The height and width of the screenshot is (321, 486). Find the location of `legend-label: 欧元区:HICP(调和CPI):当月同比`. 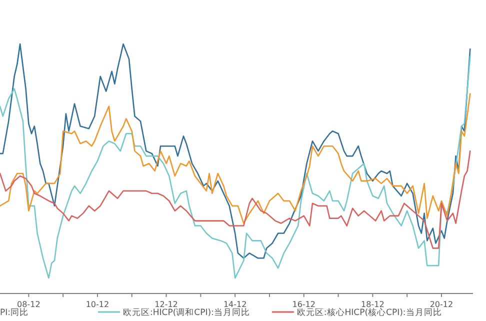

legend-label: 欧元区:HICP(调和CPI):当月同比 is located at coordinates (186, 312).